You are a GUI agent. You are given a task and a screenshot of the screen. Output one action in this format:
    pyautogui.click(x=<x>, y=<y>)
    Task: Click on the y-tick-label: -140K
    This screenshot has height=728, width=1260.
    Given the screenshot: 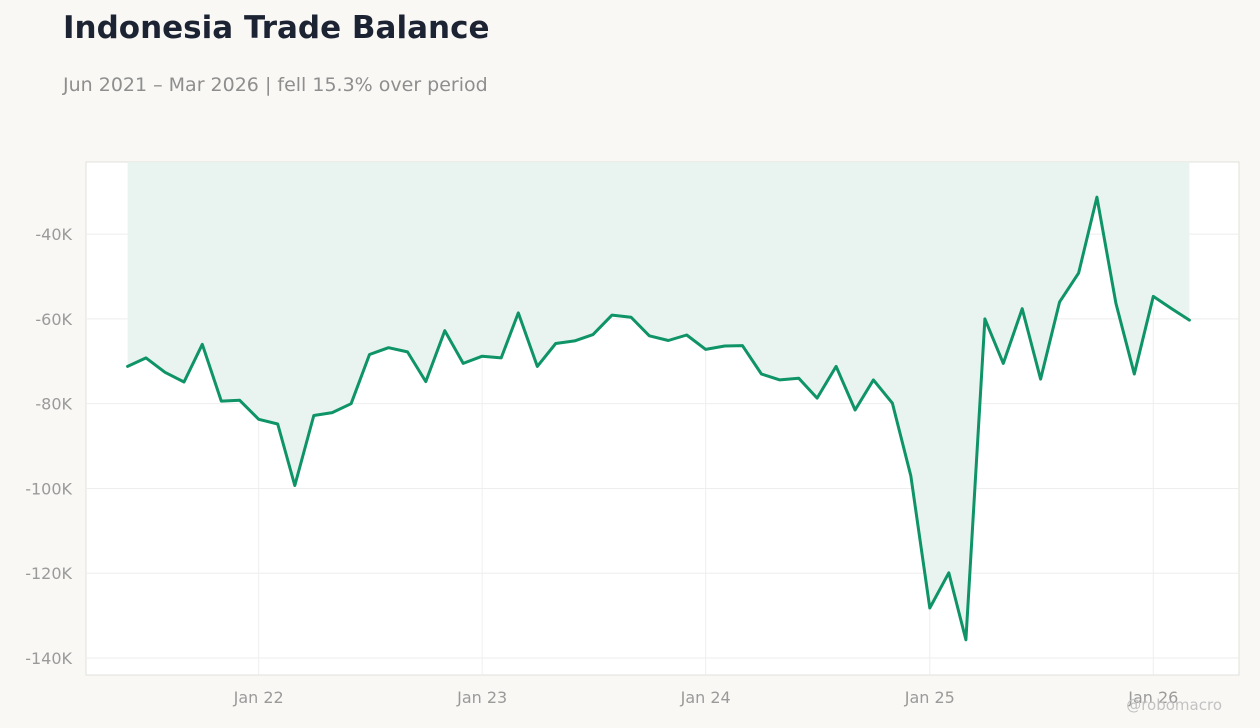 What is the action you would take?
    pyautogui.click(x=48, y=658)
    